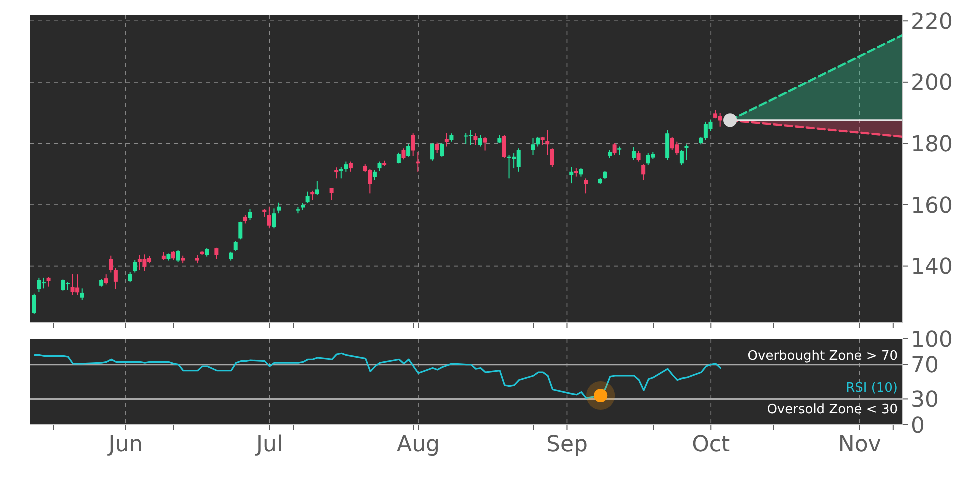  What do you see at coordinates (823, 356) in the screenshot?
I see `ref-line-label: Overbought Zone > 70` at bounding box center [823, 356].